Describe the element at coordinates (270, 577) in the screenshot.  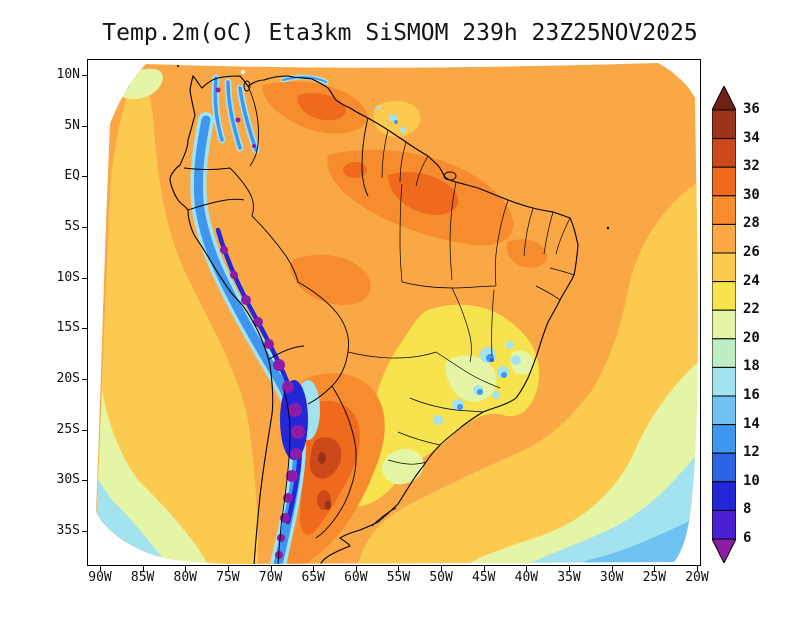
I see `lon-tick-label: 70W` at that location.